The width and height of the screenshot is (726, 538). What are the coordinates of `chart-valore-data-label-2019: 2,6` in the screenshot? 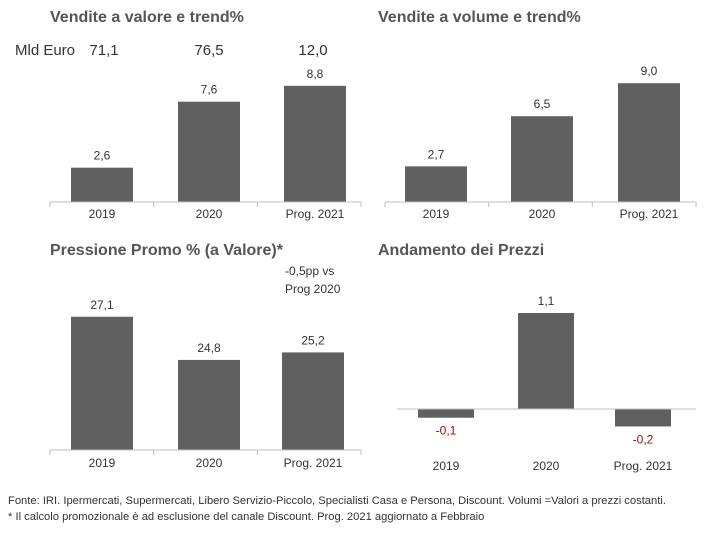 It's located at (102, 156).